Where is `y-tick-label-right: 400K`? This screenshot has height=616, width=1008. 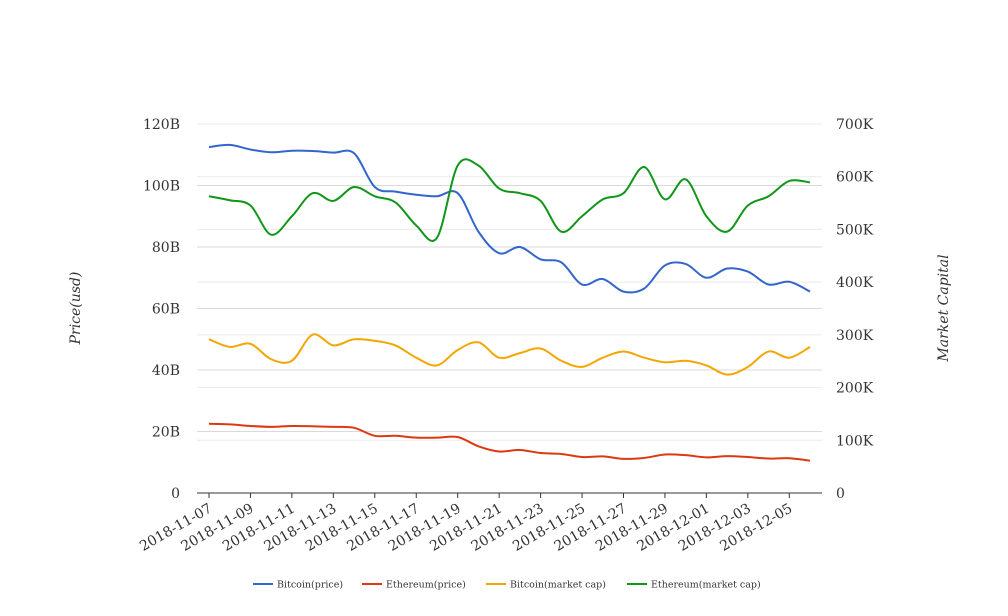
y-tick-label-right: 400K is located at coordinates (855, 283).